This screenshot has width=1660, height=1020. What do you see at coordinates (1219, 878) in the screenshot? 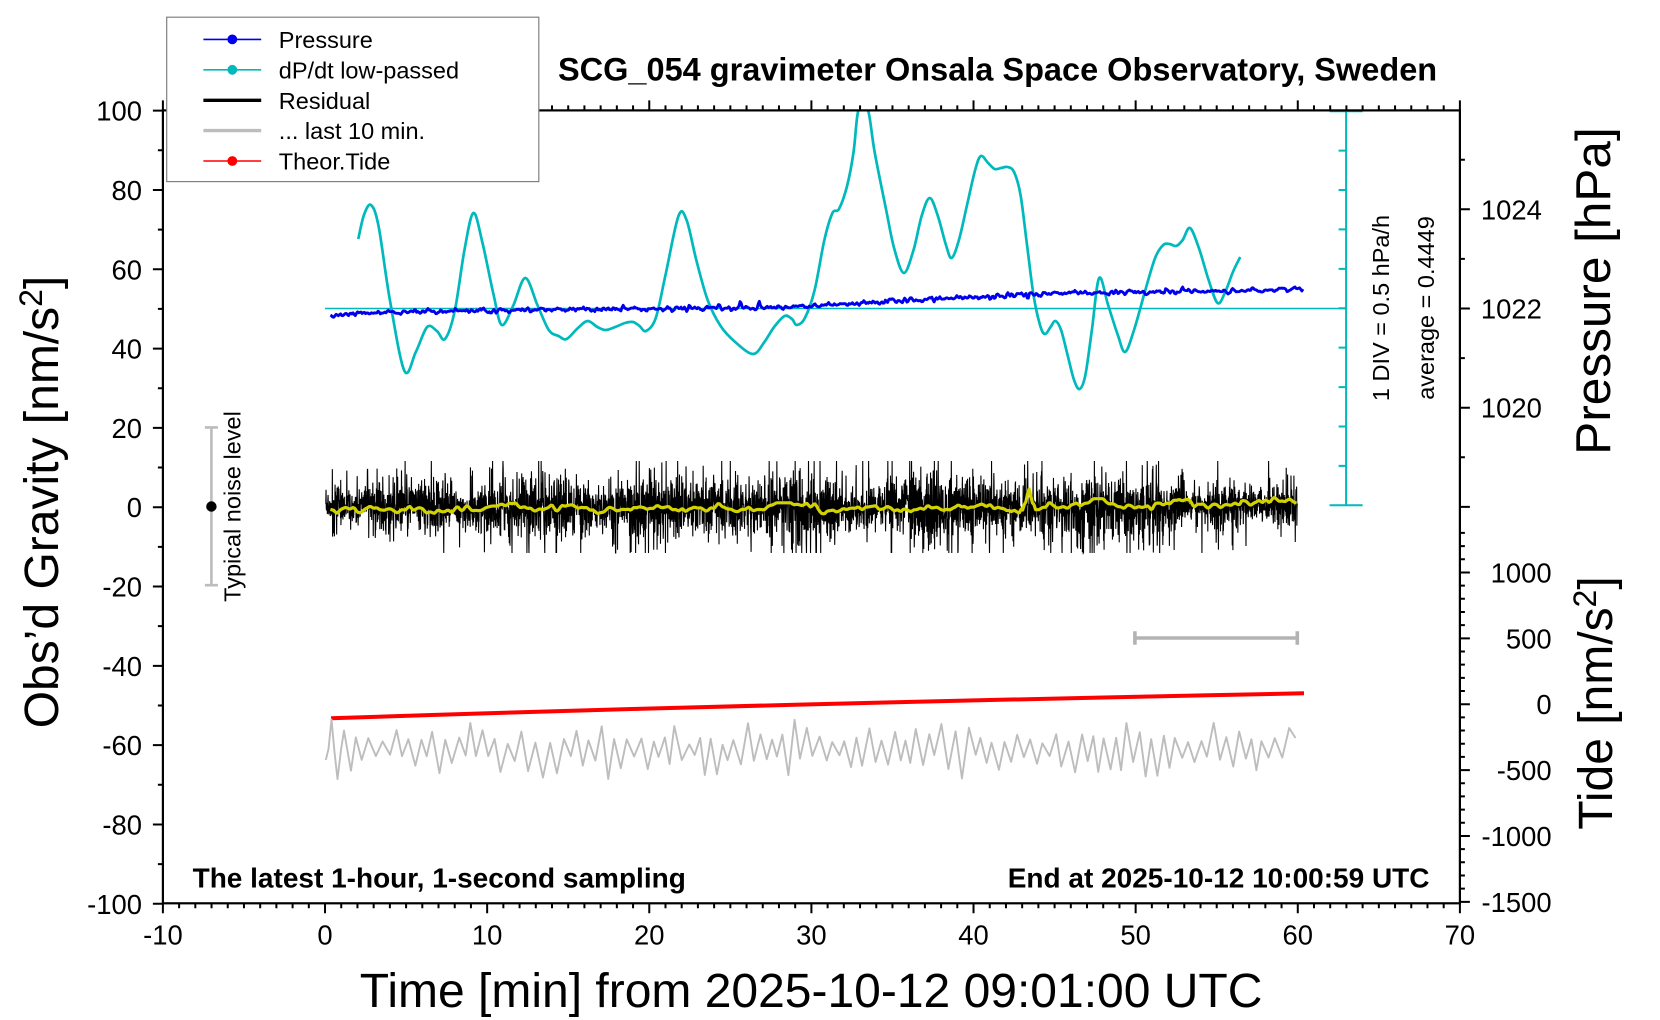
I see `svg-text: End at 2025-10-12 10:00:59 UTC` at bounding box center [1219, 878].